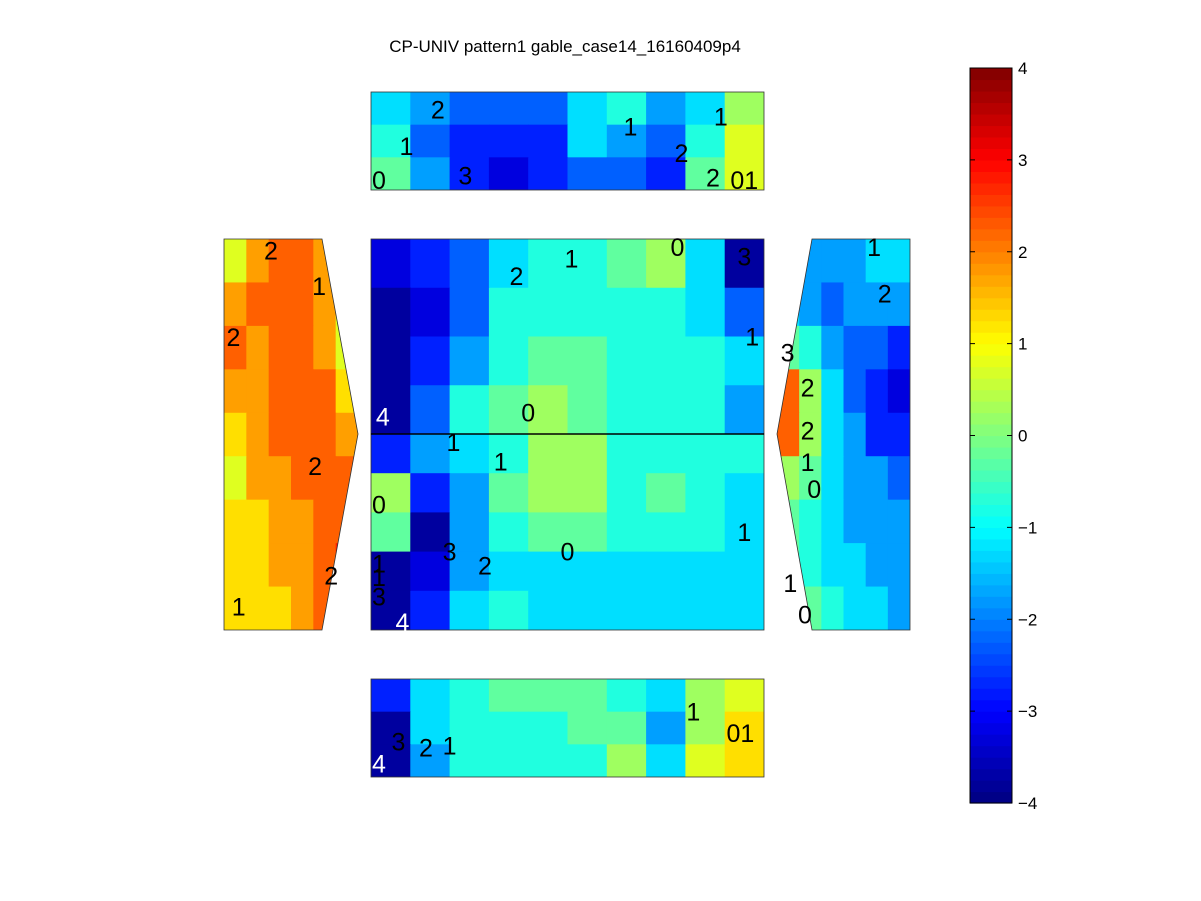 This screenshot has width=1201, height=901. Describe the element at coordinates (1027, 527) in the screenshot. I see `colorbar-tick-label: −1` at that location.